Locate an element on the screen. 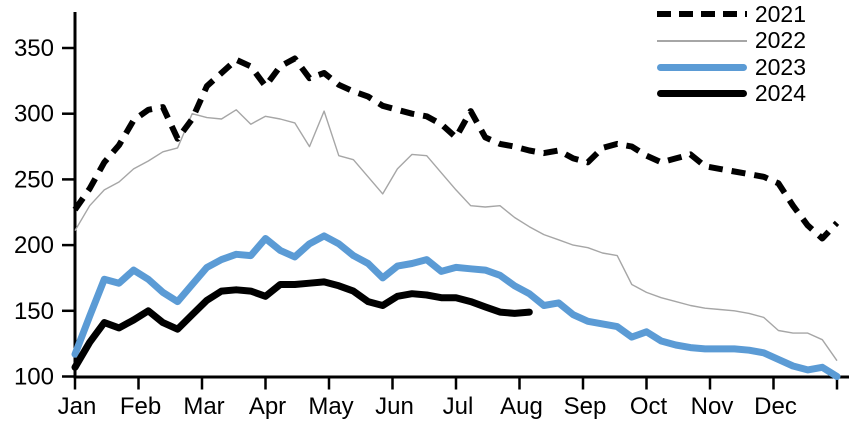  legend-label-2023: 2023 is located at coordinates (780, 66).